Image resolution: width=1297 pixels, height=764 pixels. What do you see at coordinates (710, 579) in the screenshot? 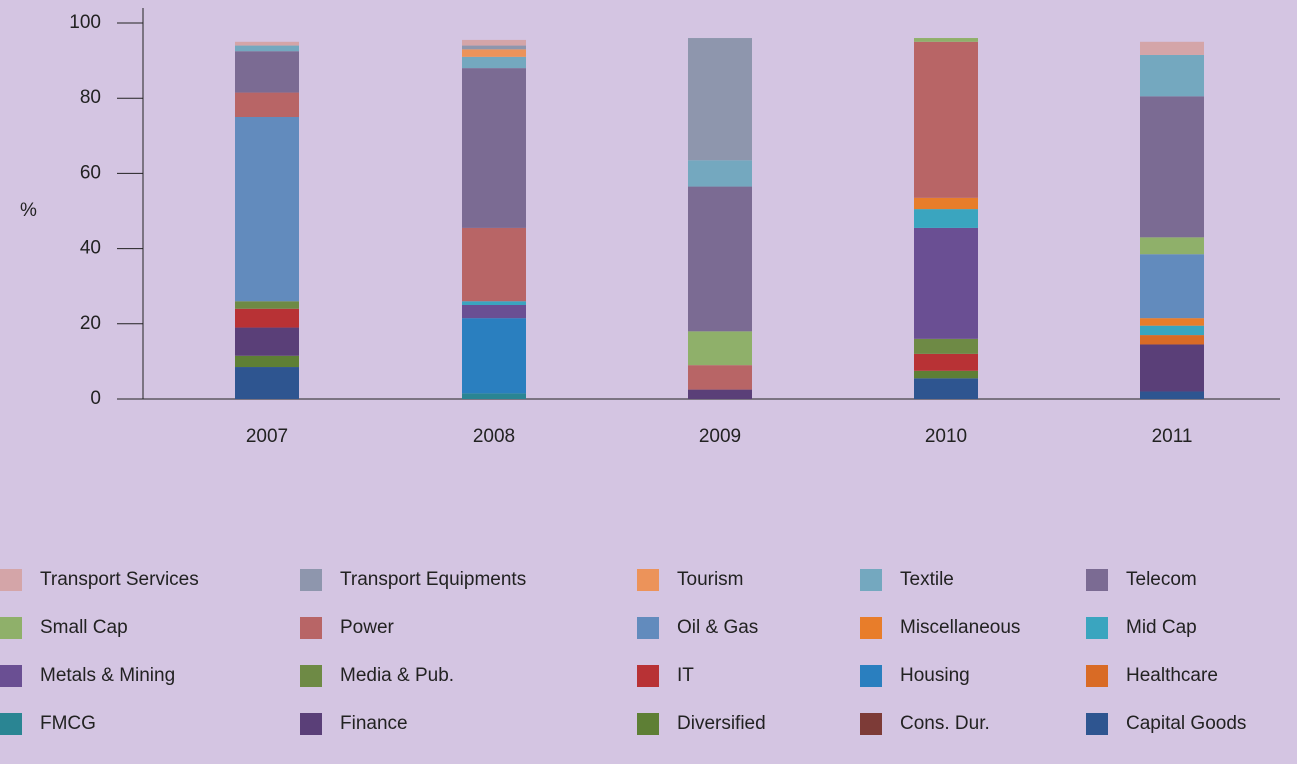
I see `legend-label: Tourism` at bounding box center [710, 579].